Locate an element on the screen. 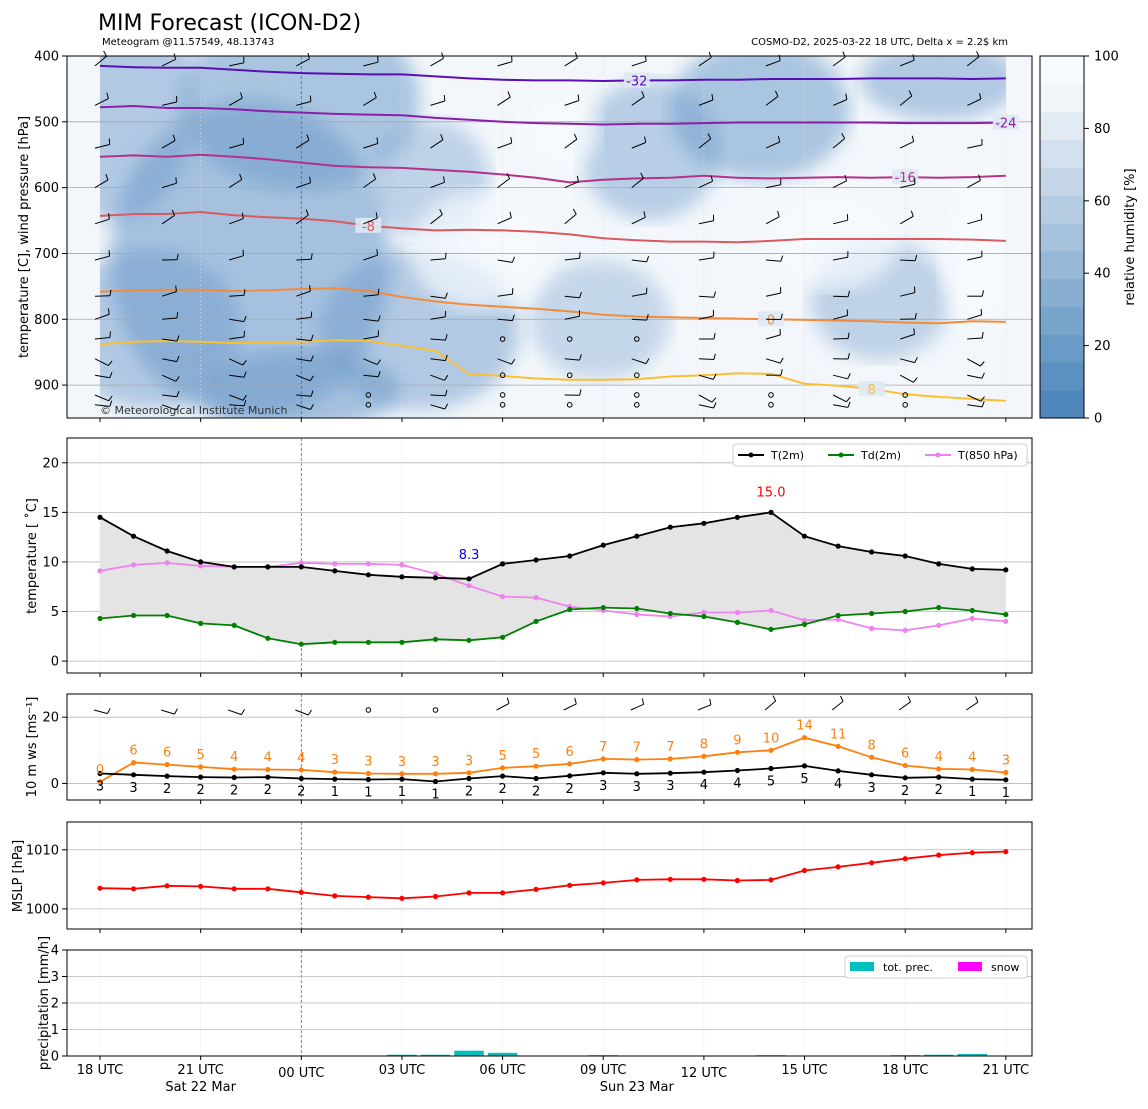 This screenshot has height=1109, width=1148. humidity-area is located at coordinates (760, 110).